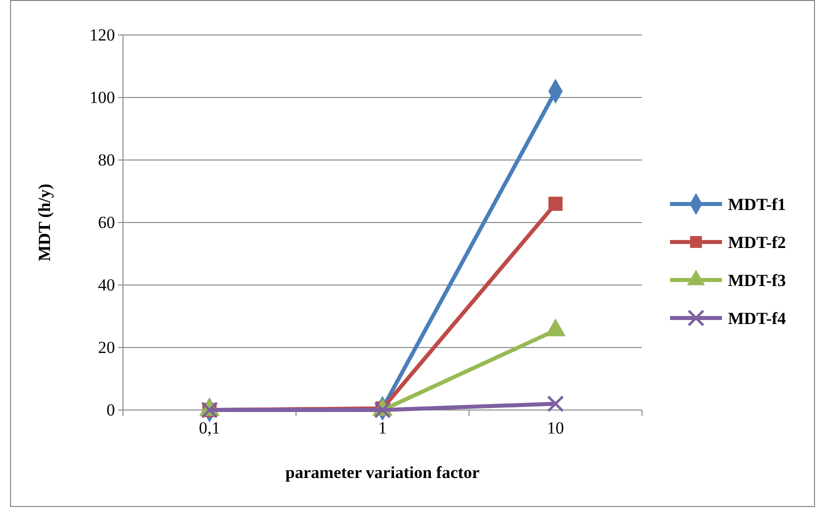  What do you see at coordinates (44, 223) in the screenshot?
I see `y-axis-title: MDT (h/y)` at bounding box center [44, 223].